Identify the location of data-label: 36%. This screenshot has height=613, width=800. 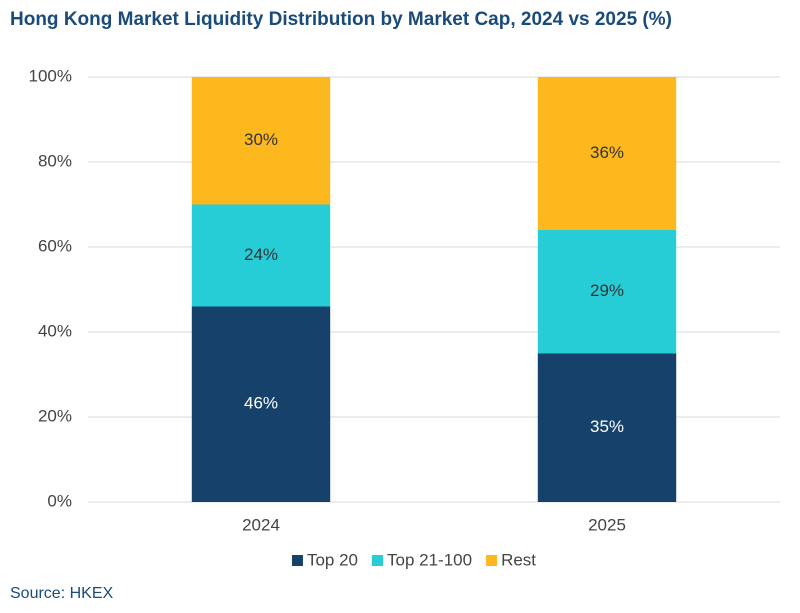
(607, 152).